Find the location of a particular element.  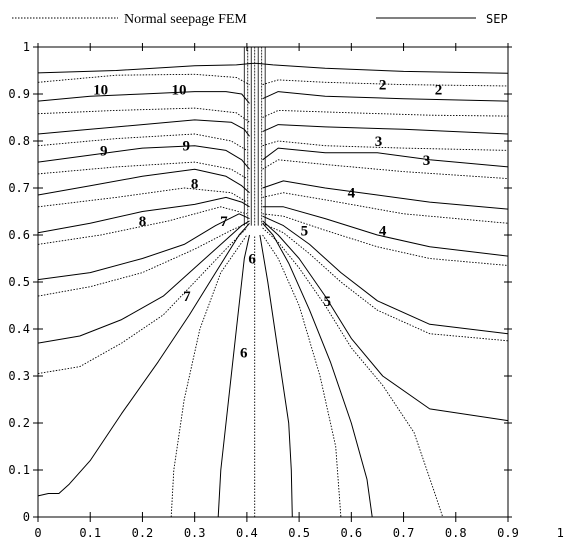

y-tick-label: 0 is located at coordinates (26, 517).